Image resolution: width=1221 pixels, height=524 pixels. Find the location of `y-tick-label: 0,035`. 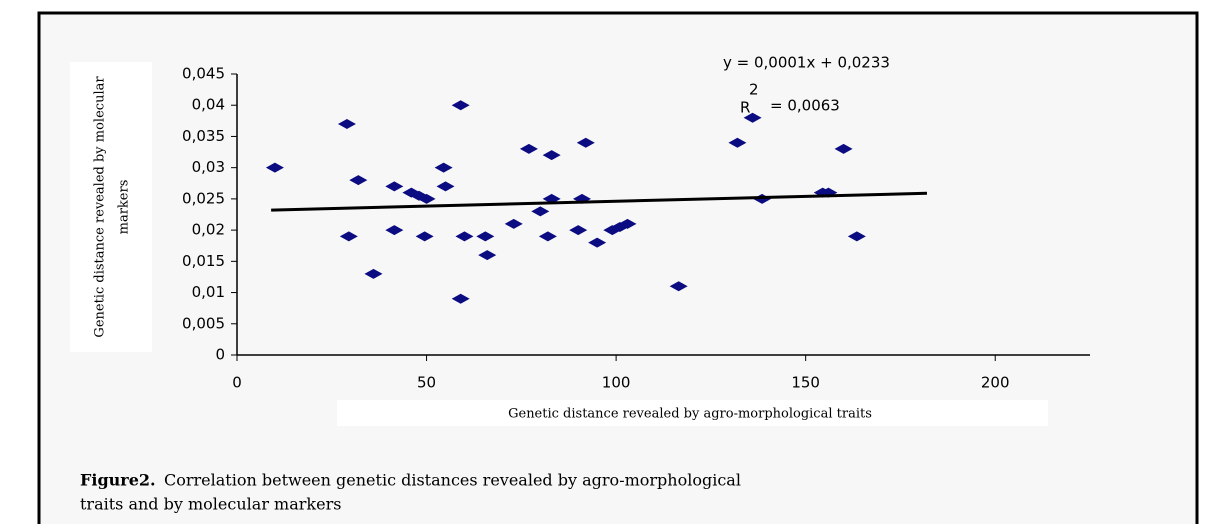

y-tick-label: 0,035 is located at coordinates (203, 136).